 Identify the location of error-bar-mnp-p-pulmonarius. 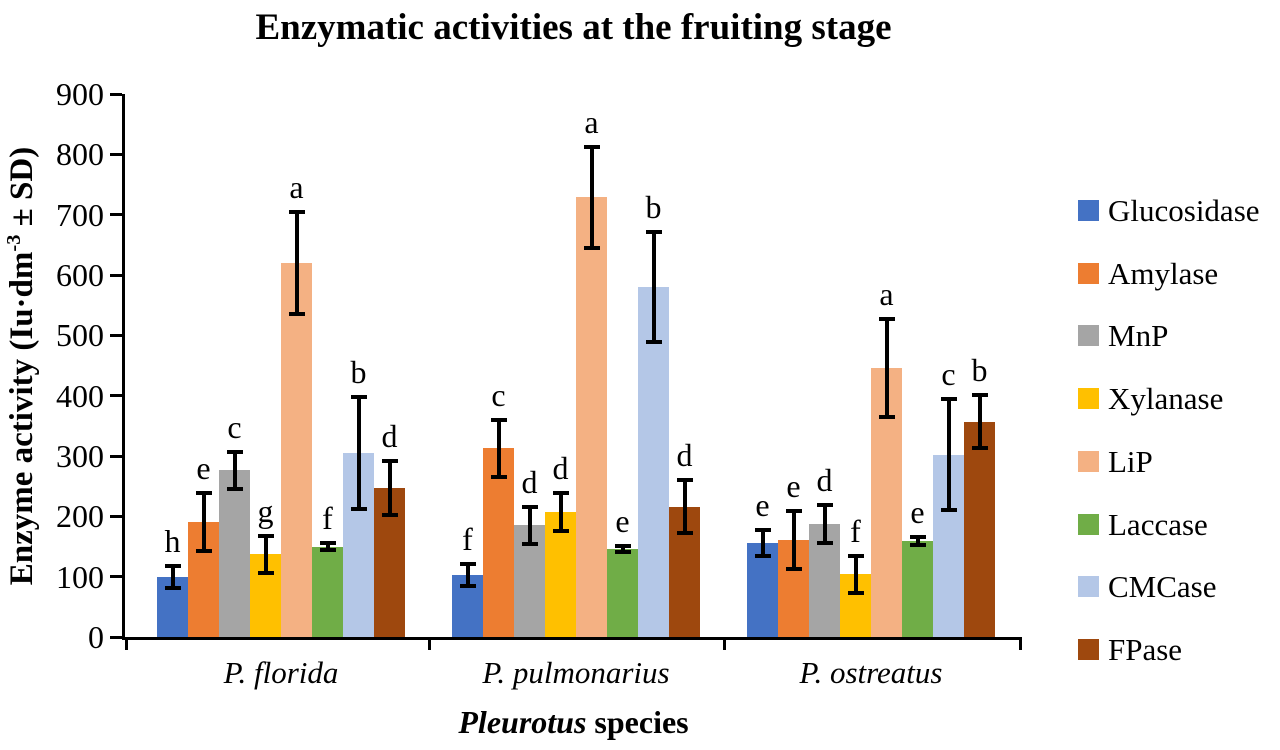
(529, 525).